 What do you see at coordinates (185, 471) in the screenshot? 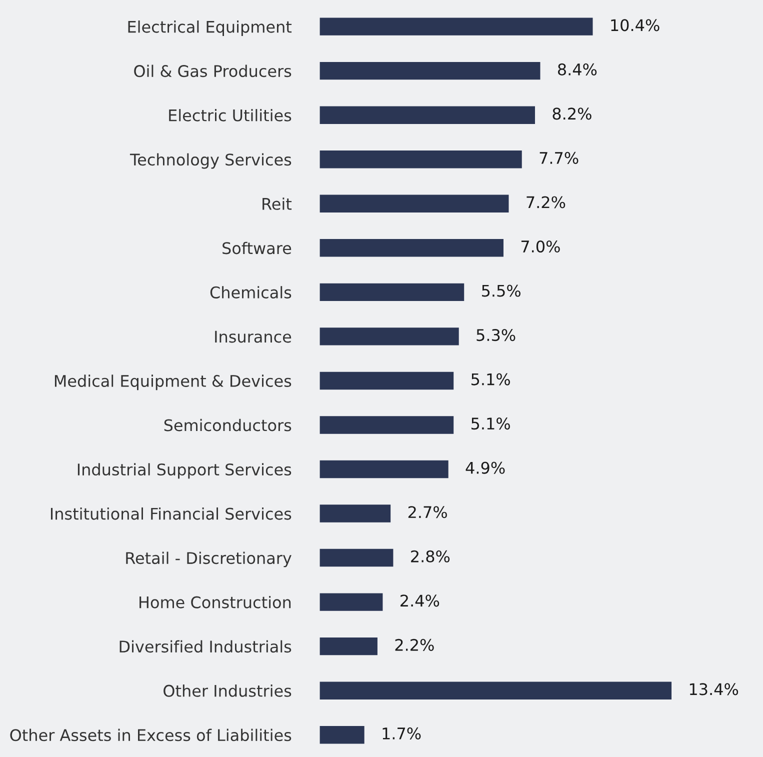
I see `y-tick-label: Industrial Support Services` at bounding box center [185, 471].